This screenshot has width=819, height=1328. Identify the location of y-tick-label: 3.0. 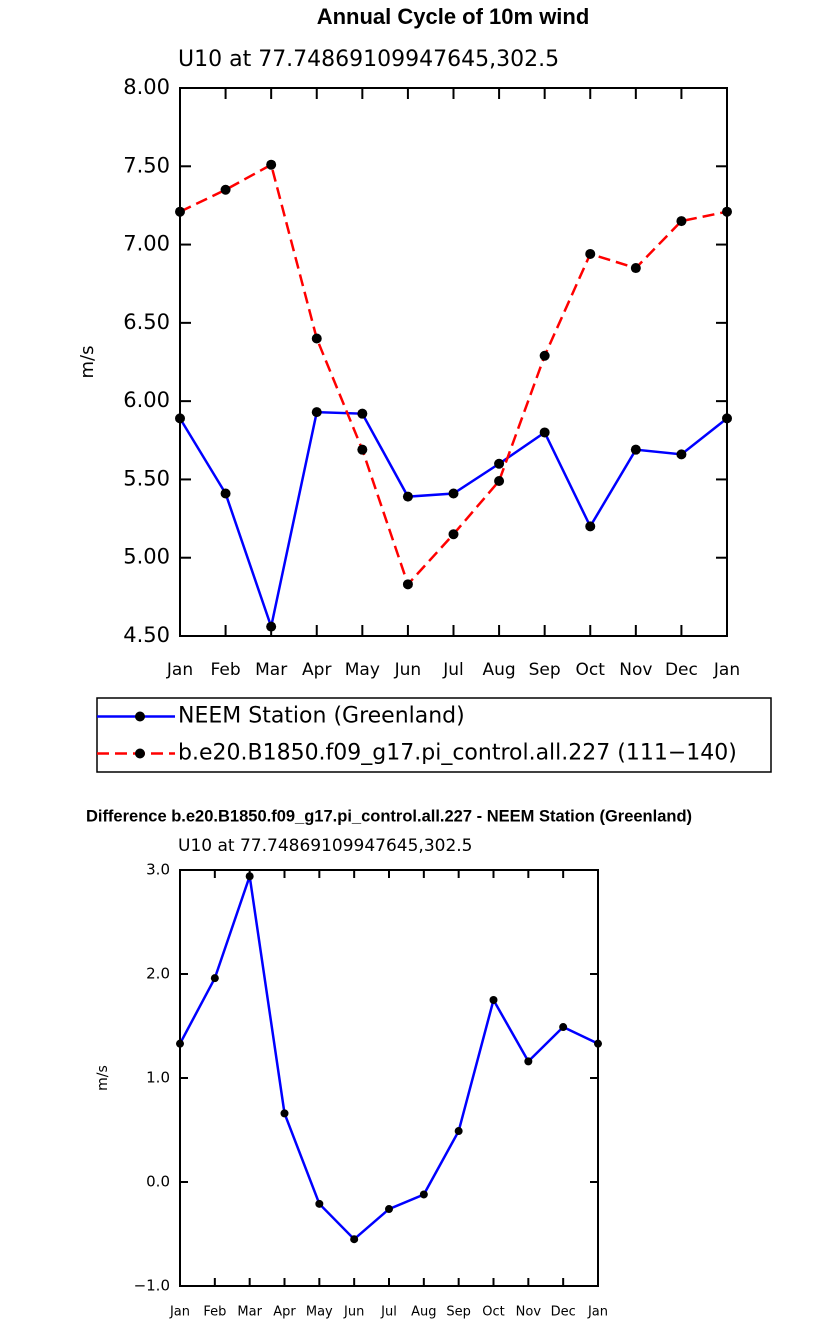
(158, 870).